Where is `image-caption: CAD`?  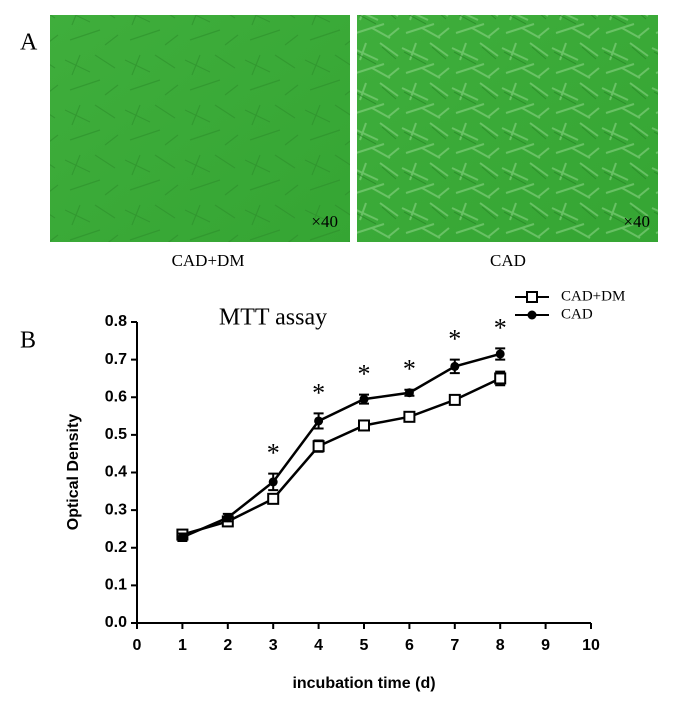 image-caption: CAD is located at coordinates (508, 260).